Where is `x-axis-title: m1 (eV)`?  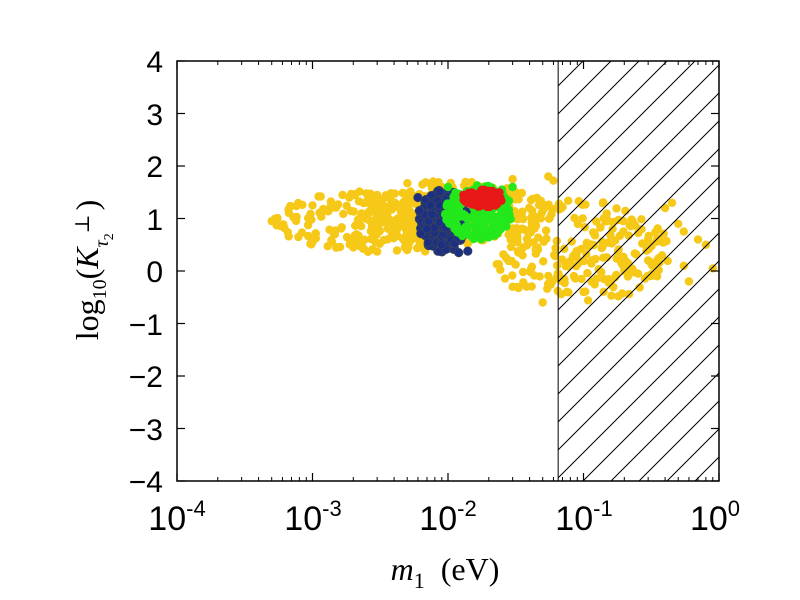
x-axis-title: m1 (eV) is located at coordinates (445, 572).